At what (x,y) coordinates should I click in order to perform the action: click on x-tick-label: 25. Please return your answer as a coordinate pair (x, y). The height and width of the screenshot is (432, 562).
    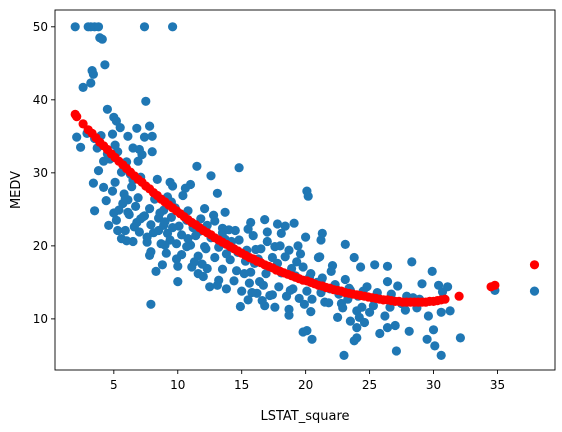
    Looking at the image, I should click on (369, 385).